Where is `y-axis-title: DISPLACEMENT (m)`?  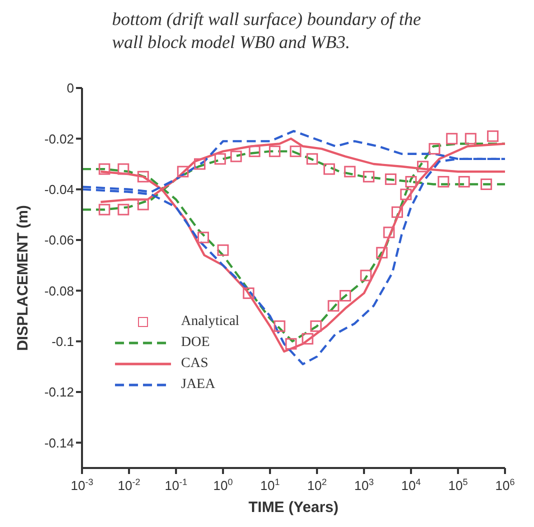 y-axis-title: DISPLACEMENT (m) is located at coordinates (23, 278).